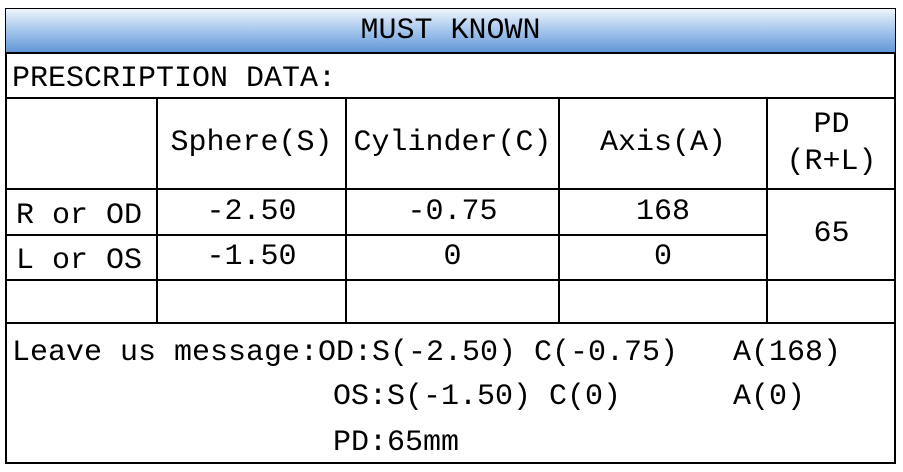  What do you see at coordinates (662, 211) in the screenshot?
I see `right-axis: 168` at bounding box center [662, 211].